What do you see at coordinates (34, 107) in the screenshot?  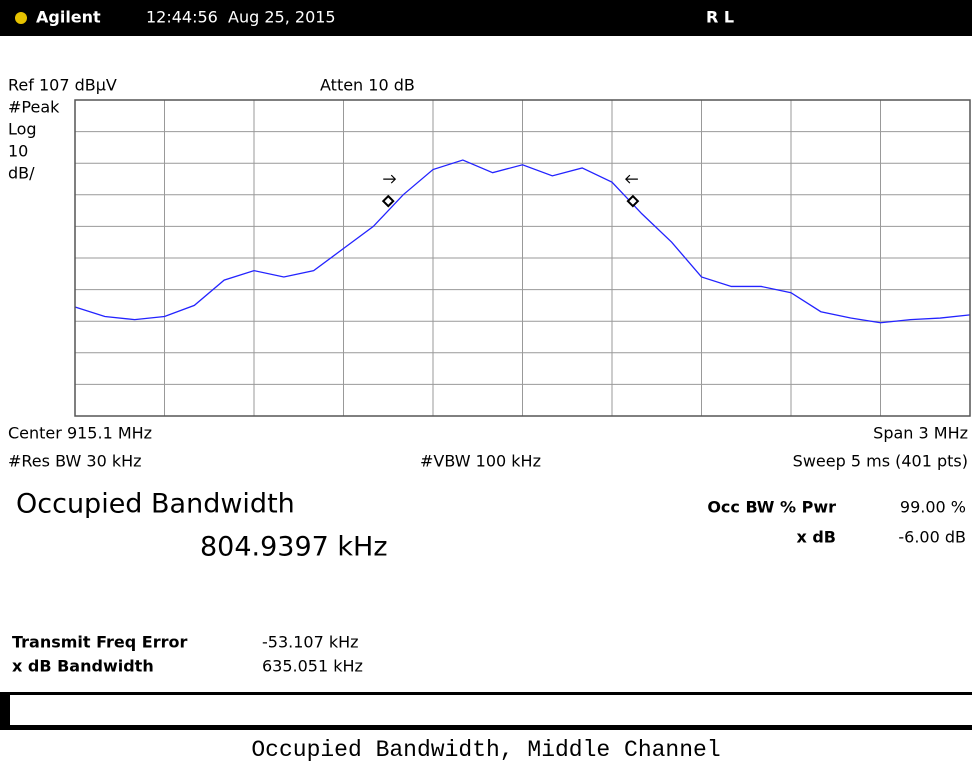 I see `detector: #Peak` at bounding box center [34, 107].